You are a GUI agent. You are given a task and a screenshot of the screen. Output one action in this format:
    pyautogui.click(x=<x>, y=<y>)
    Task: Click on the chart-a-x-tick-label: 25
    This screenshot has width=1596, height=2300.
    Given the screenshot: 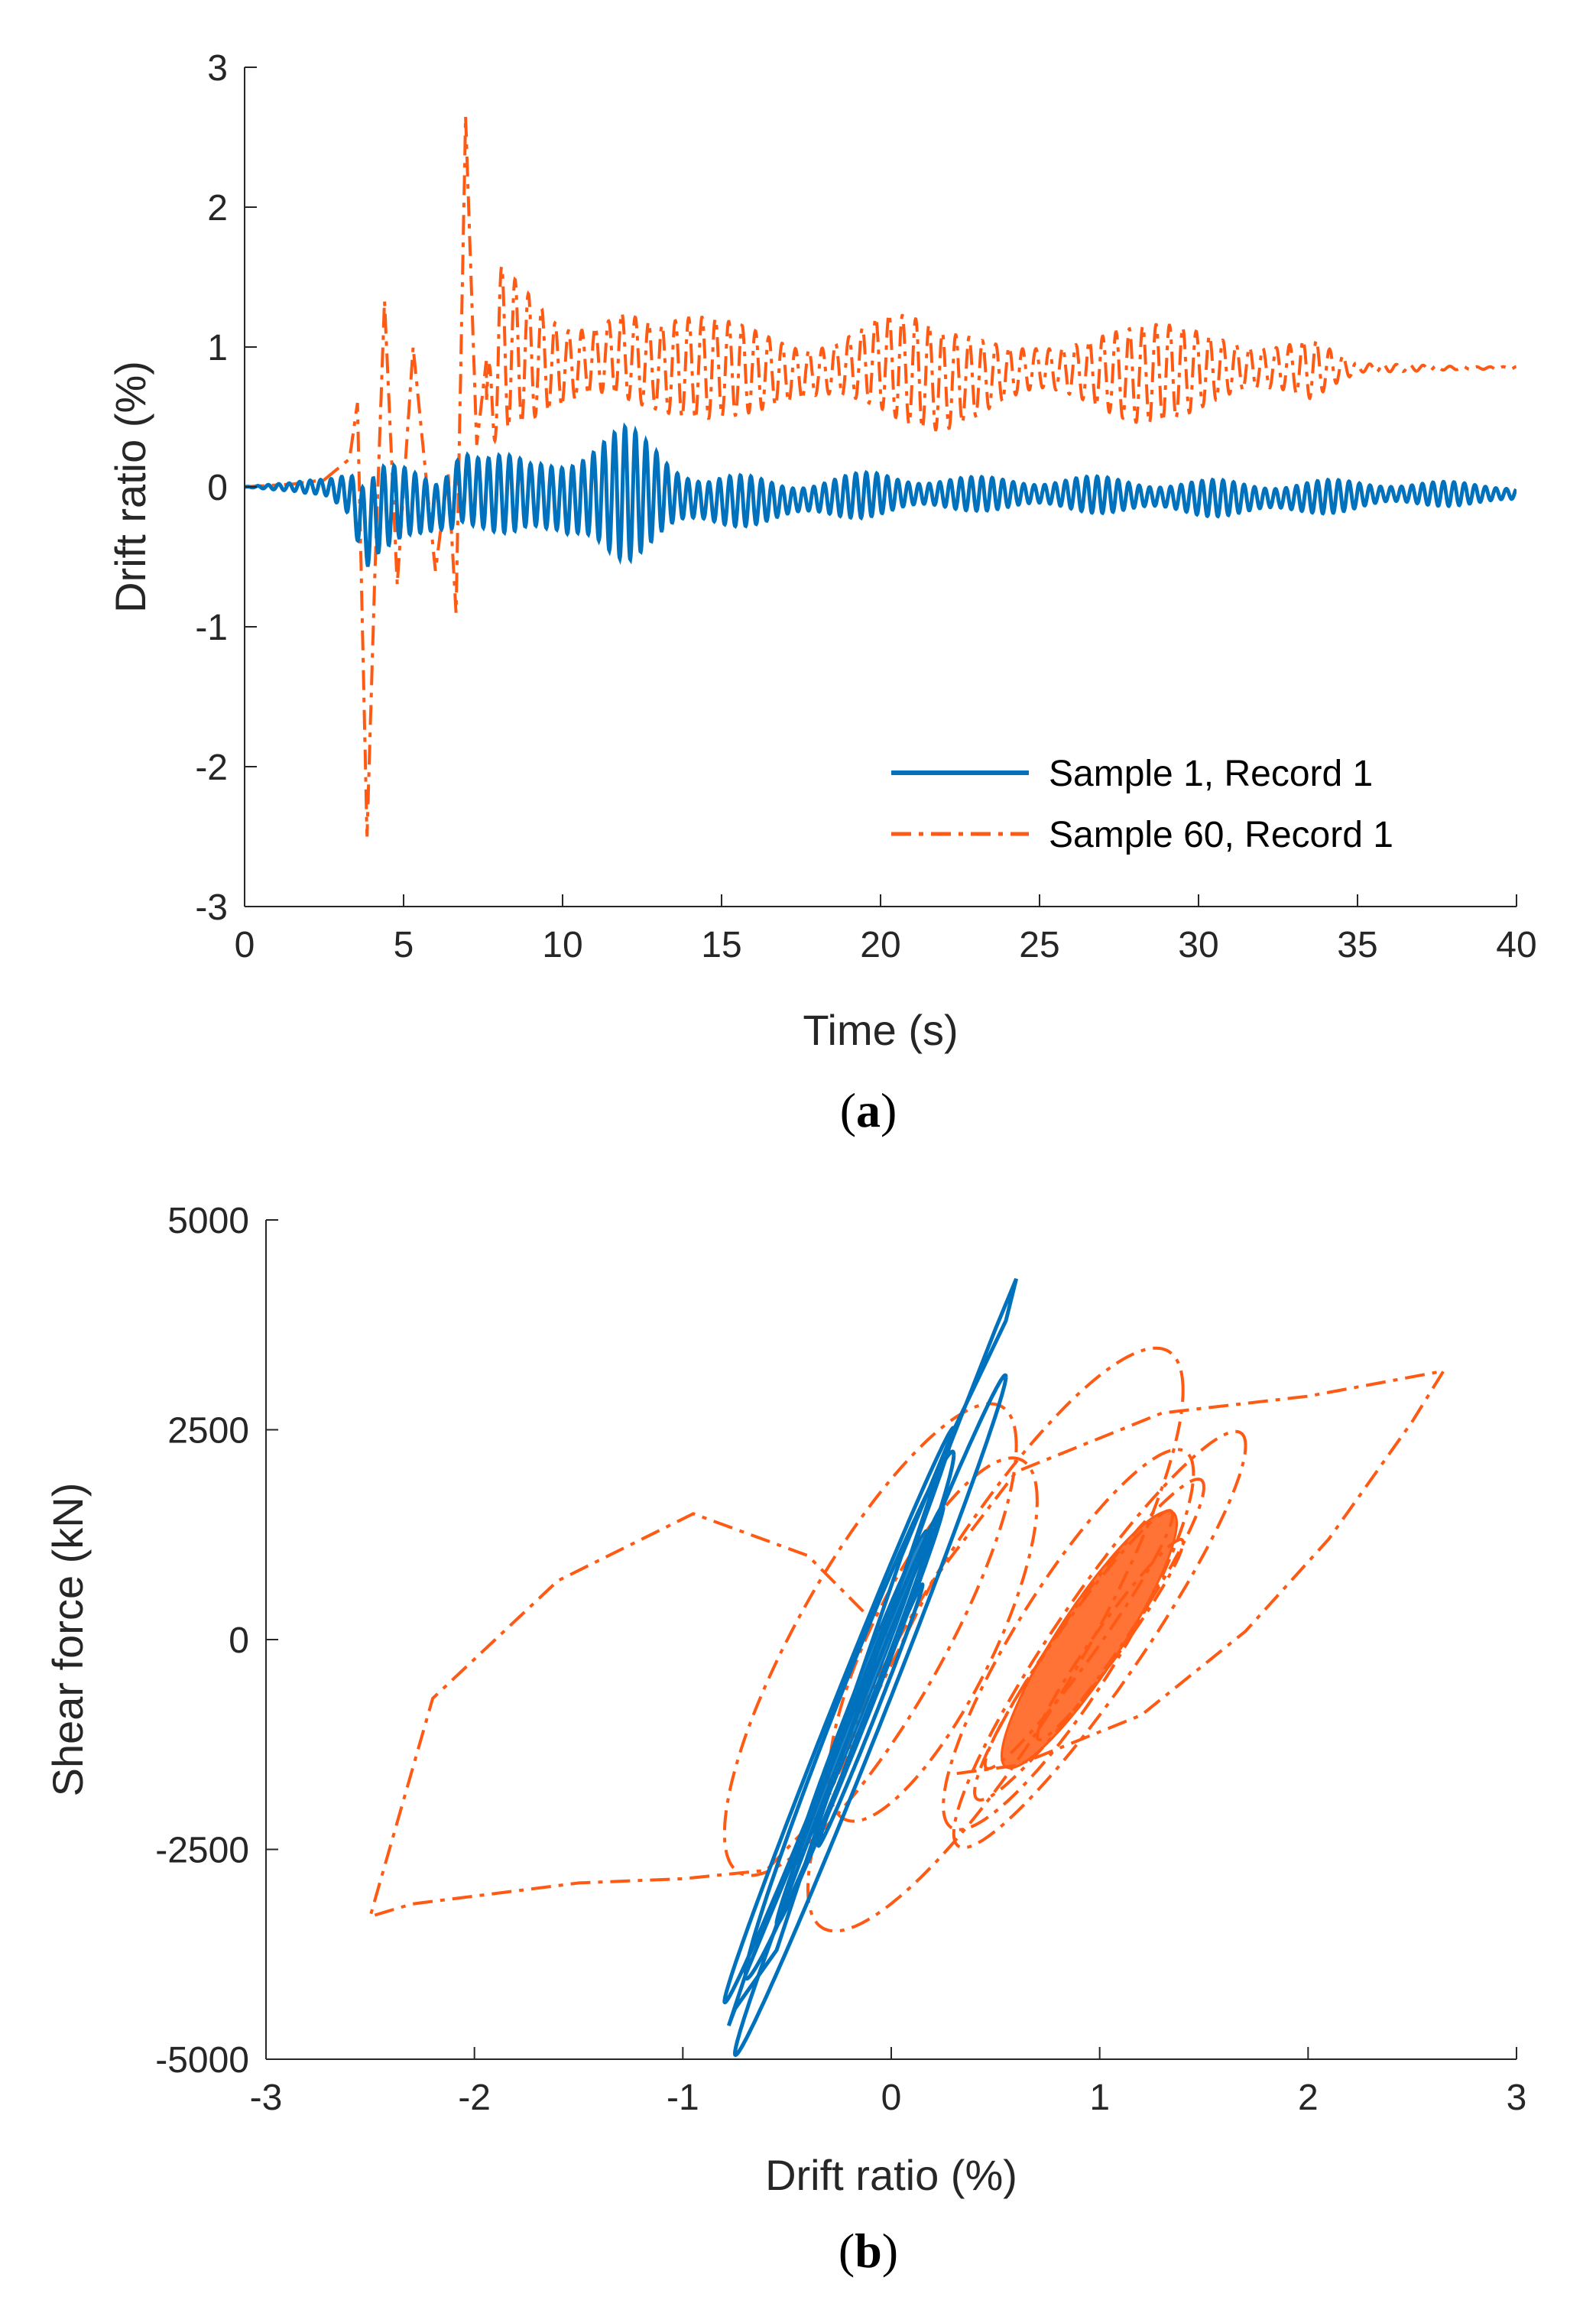 What is the action you would take?
    pyautogui.click(x=1039, y=945)
    